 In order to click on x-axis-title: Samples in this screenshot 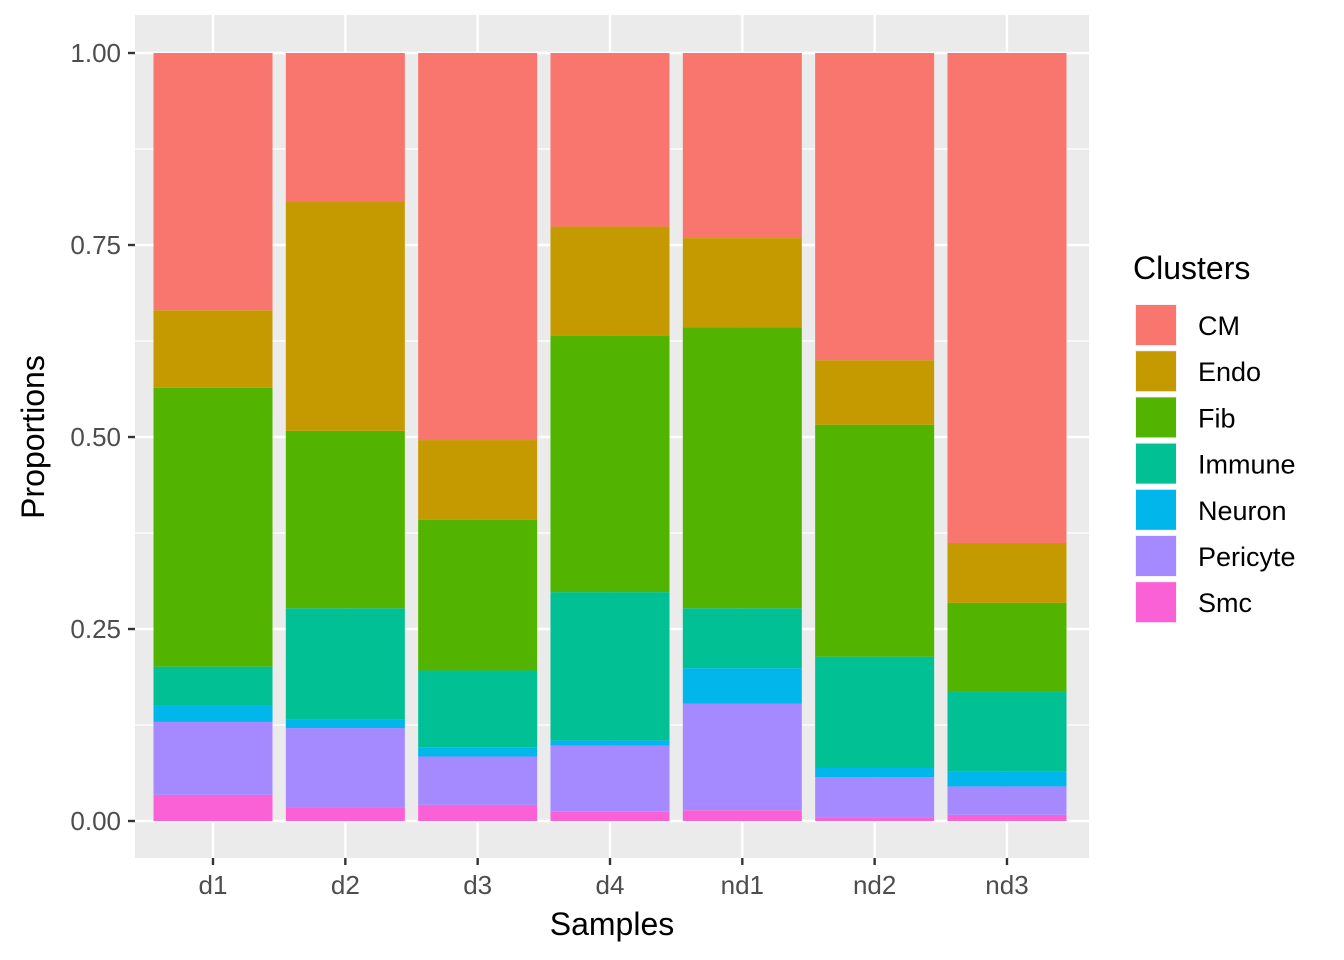, I will do `click(612, 924)`.